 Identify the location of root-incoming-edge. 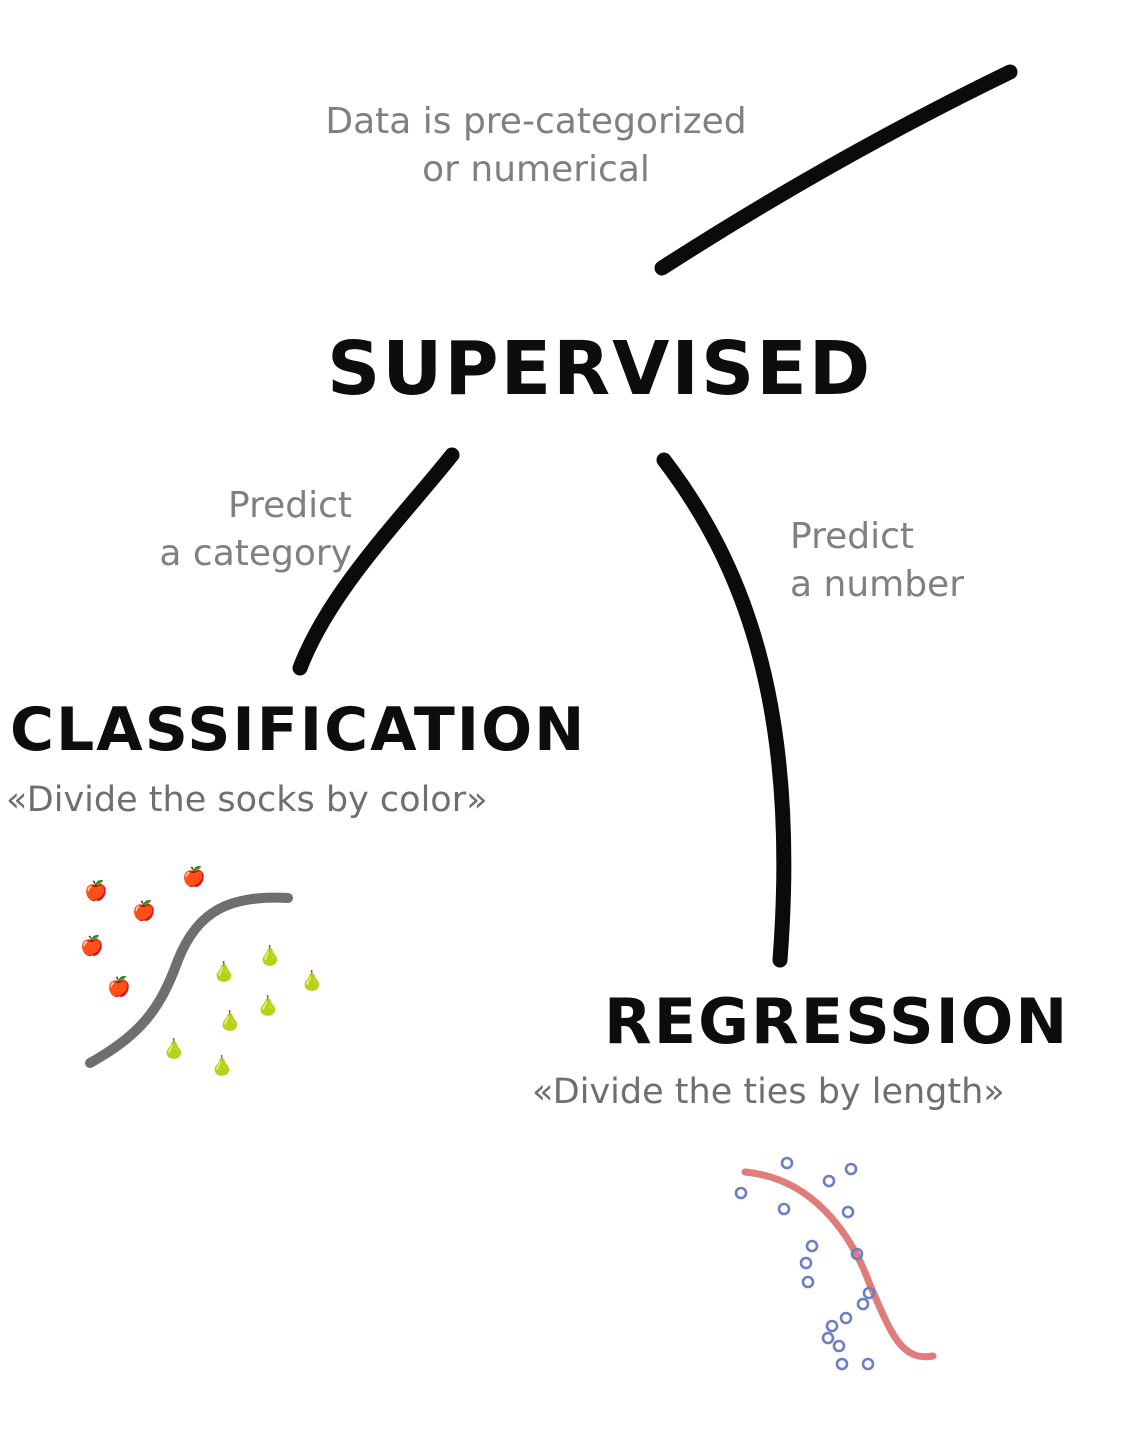
(836, 170).